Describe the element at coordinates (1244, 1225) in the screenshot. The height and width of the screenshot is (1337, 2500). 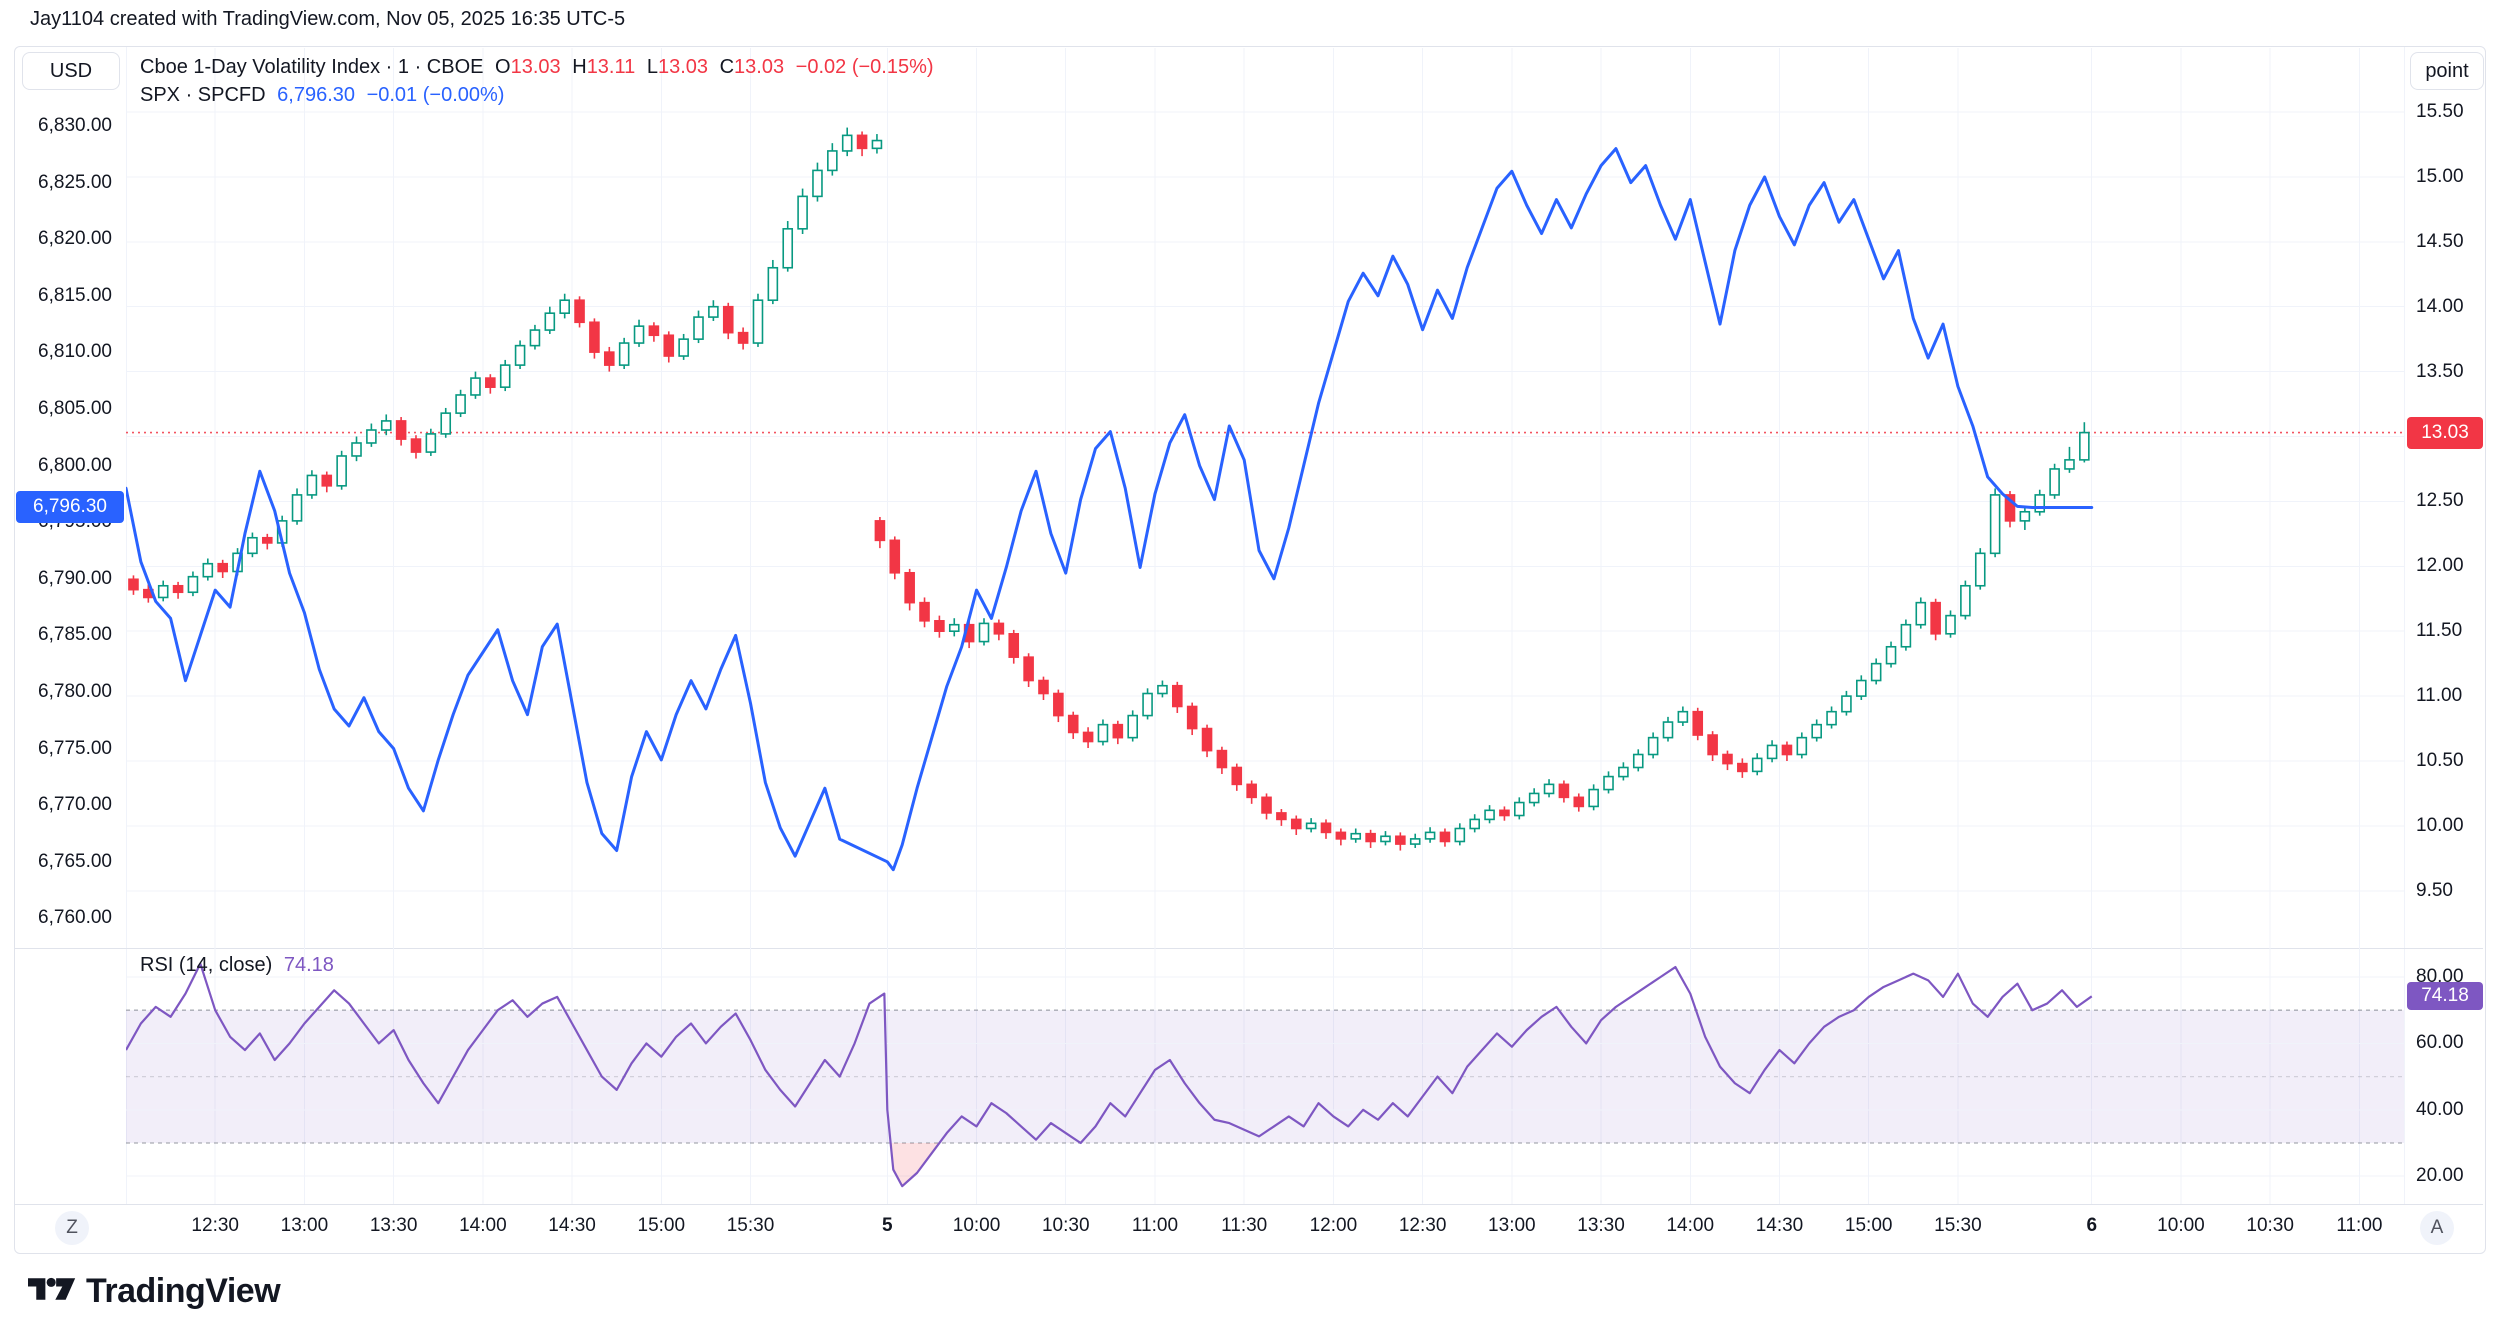
I see `time-axis-label: 11:30` at that location.